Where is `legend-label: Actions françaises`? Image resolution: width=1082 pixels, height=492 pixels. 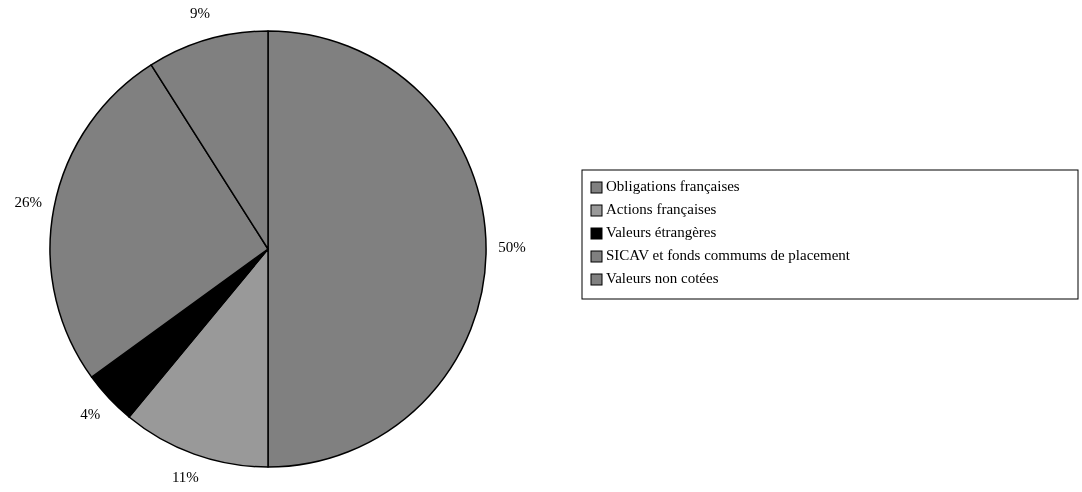
legend-label: Actions françaises is located at coordinates (661, 209).